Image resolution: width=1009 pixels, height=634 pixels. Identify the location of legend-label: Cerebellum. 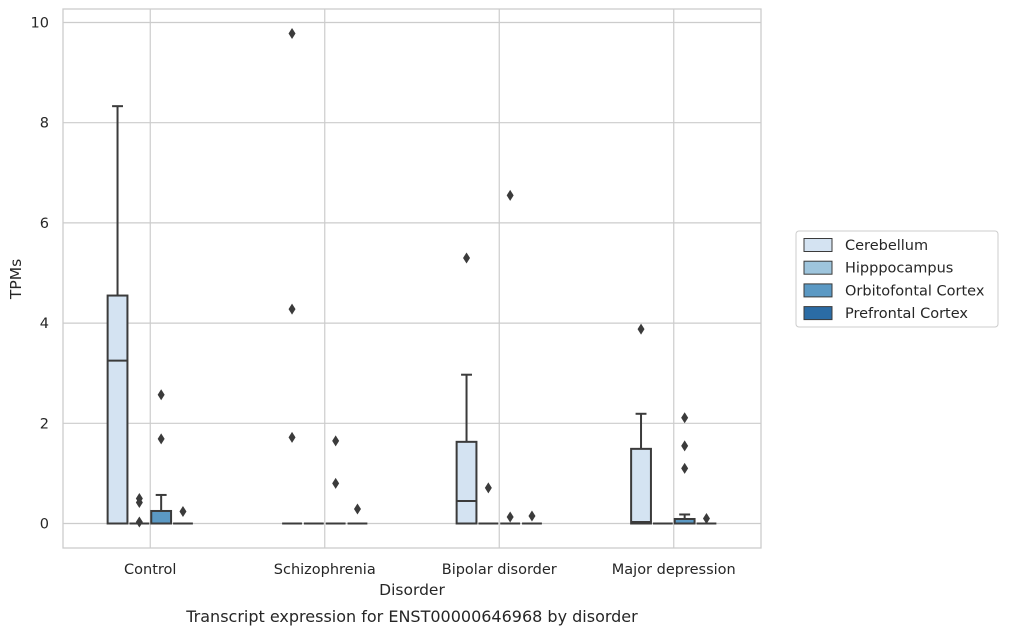
(886, 246).